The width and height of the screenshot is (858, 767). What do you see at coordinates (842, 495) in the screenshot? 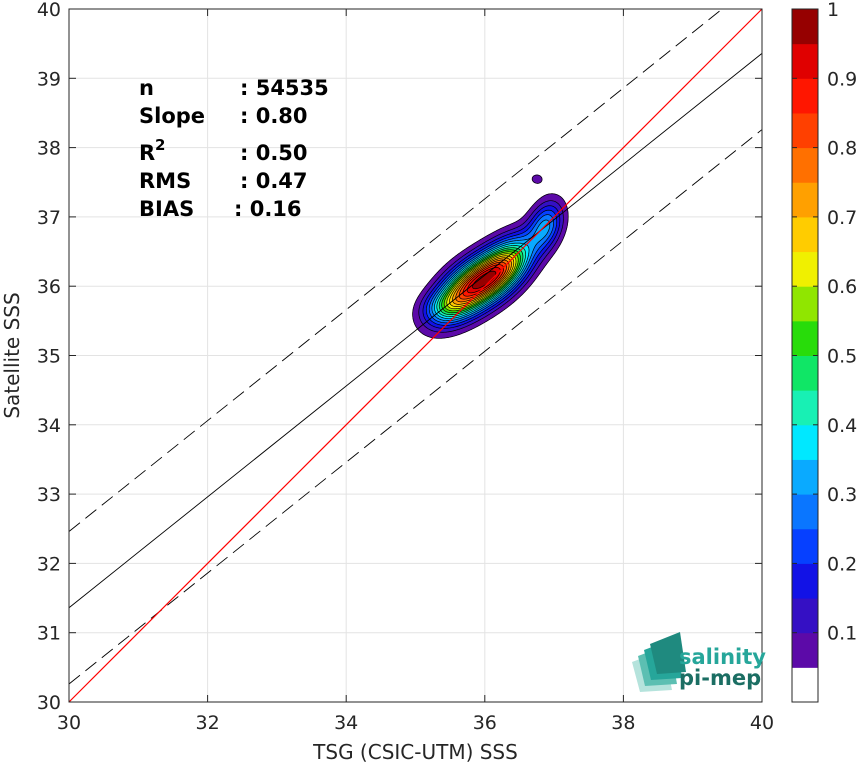
I see `colorbar-tick-label: 0.3` at bounding box center [842, 495].